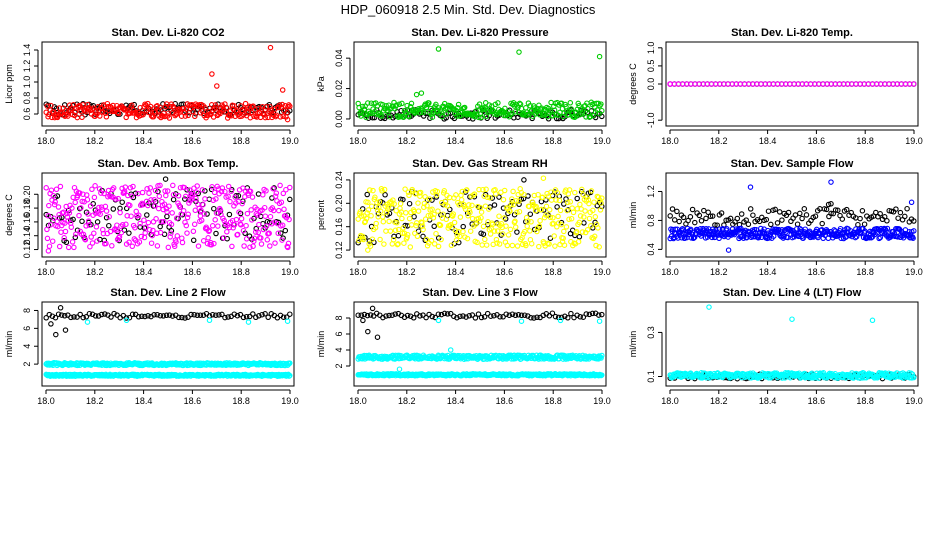 This screenshot has height=540, width=936. I want to click on plot-frame, so click(480, 84).